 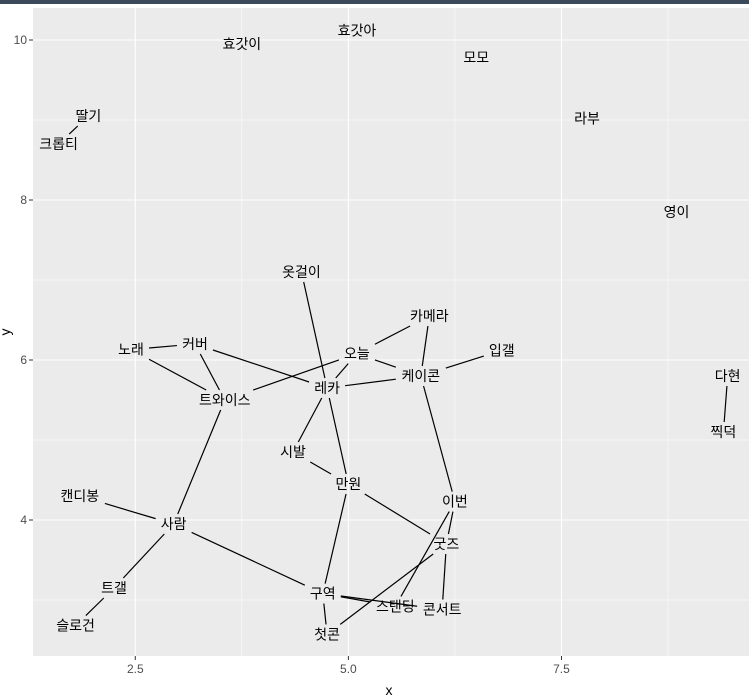 I want to click on node-label: 오늘, so click(x=357, y=355).